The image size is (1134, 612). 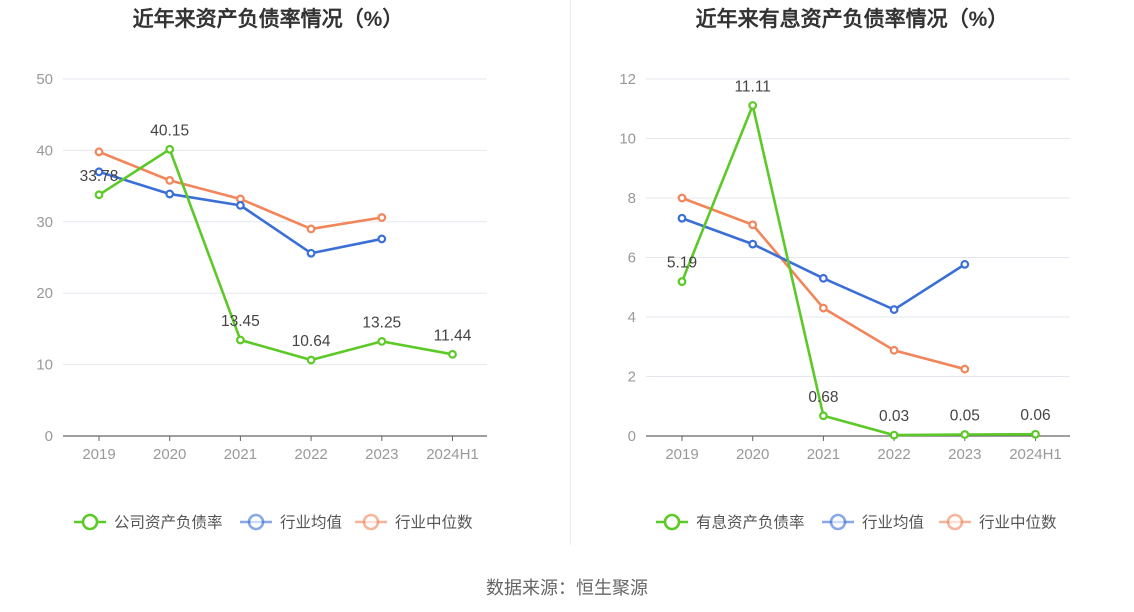 What do you see at coordinates (453, 335) in the screenshot?
I see `data-label: 11.44` at bounding box center [453, 335].